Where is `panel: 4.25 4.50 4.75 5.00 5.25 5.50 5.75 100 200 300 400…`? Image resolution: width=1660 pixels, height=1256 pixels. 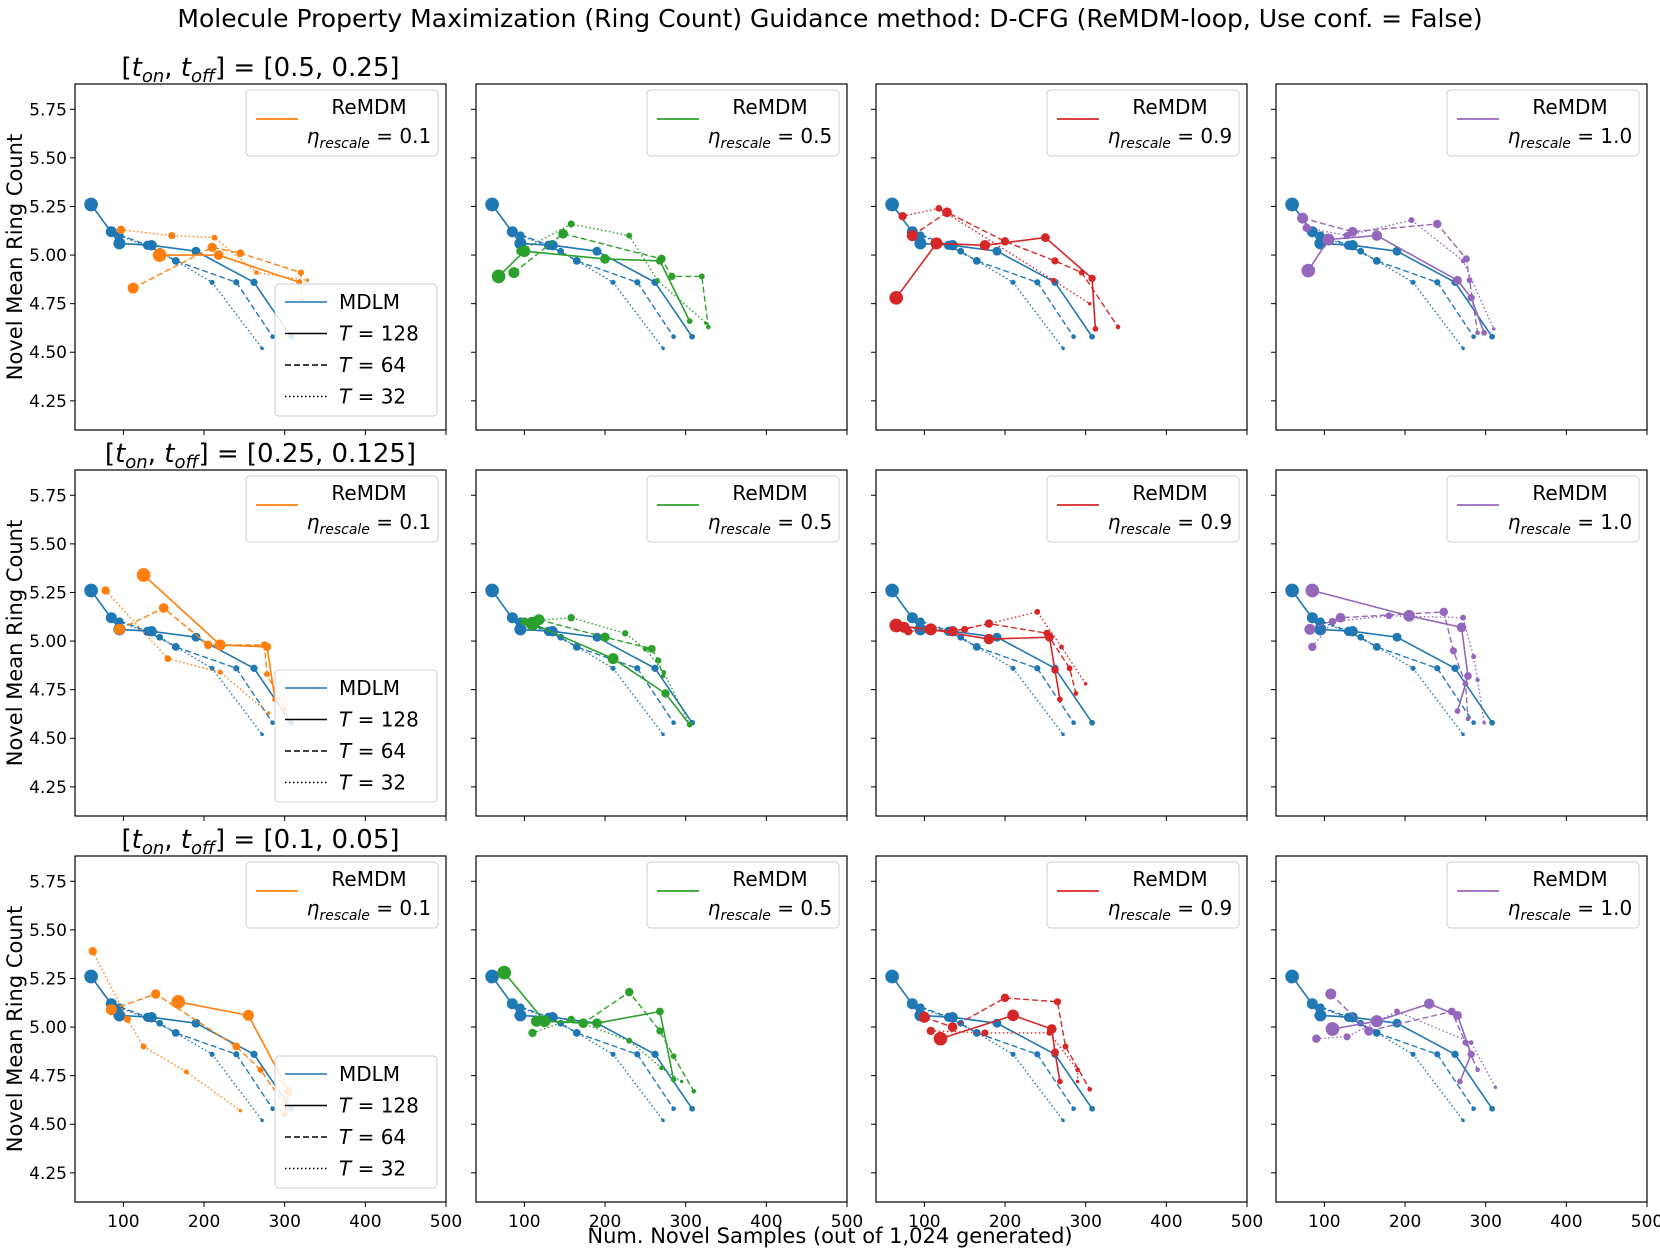 panel: 4.25 4.50 4.75 5.00 5.25 5.50 5.75 100 200 300 400… is located at coordinates (245, 1043).